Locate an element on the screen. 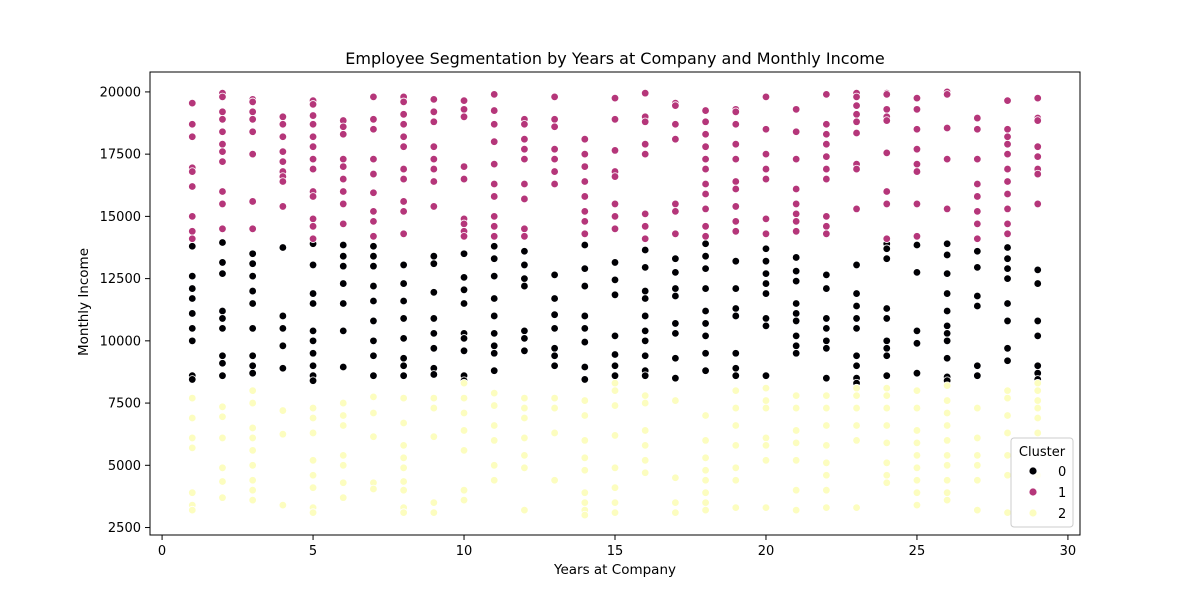 The width and height of the screenshot is (1200, 600). x-tick-label: 25 is located at coordinates (917, 551).